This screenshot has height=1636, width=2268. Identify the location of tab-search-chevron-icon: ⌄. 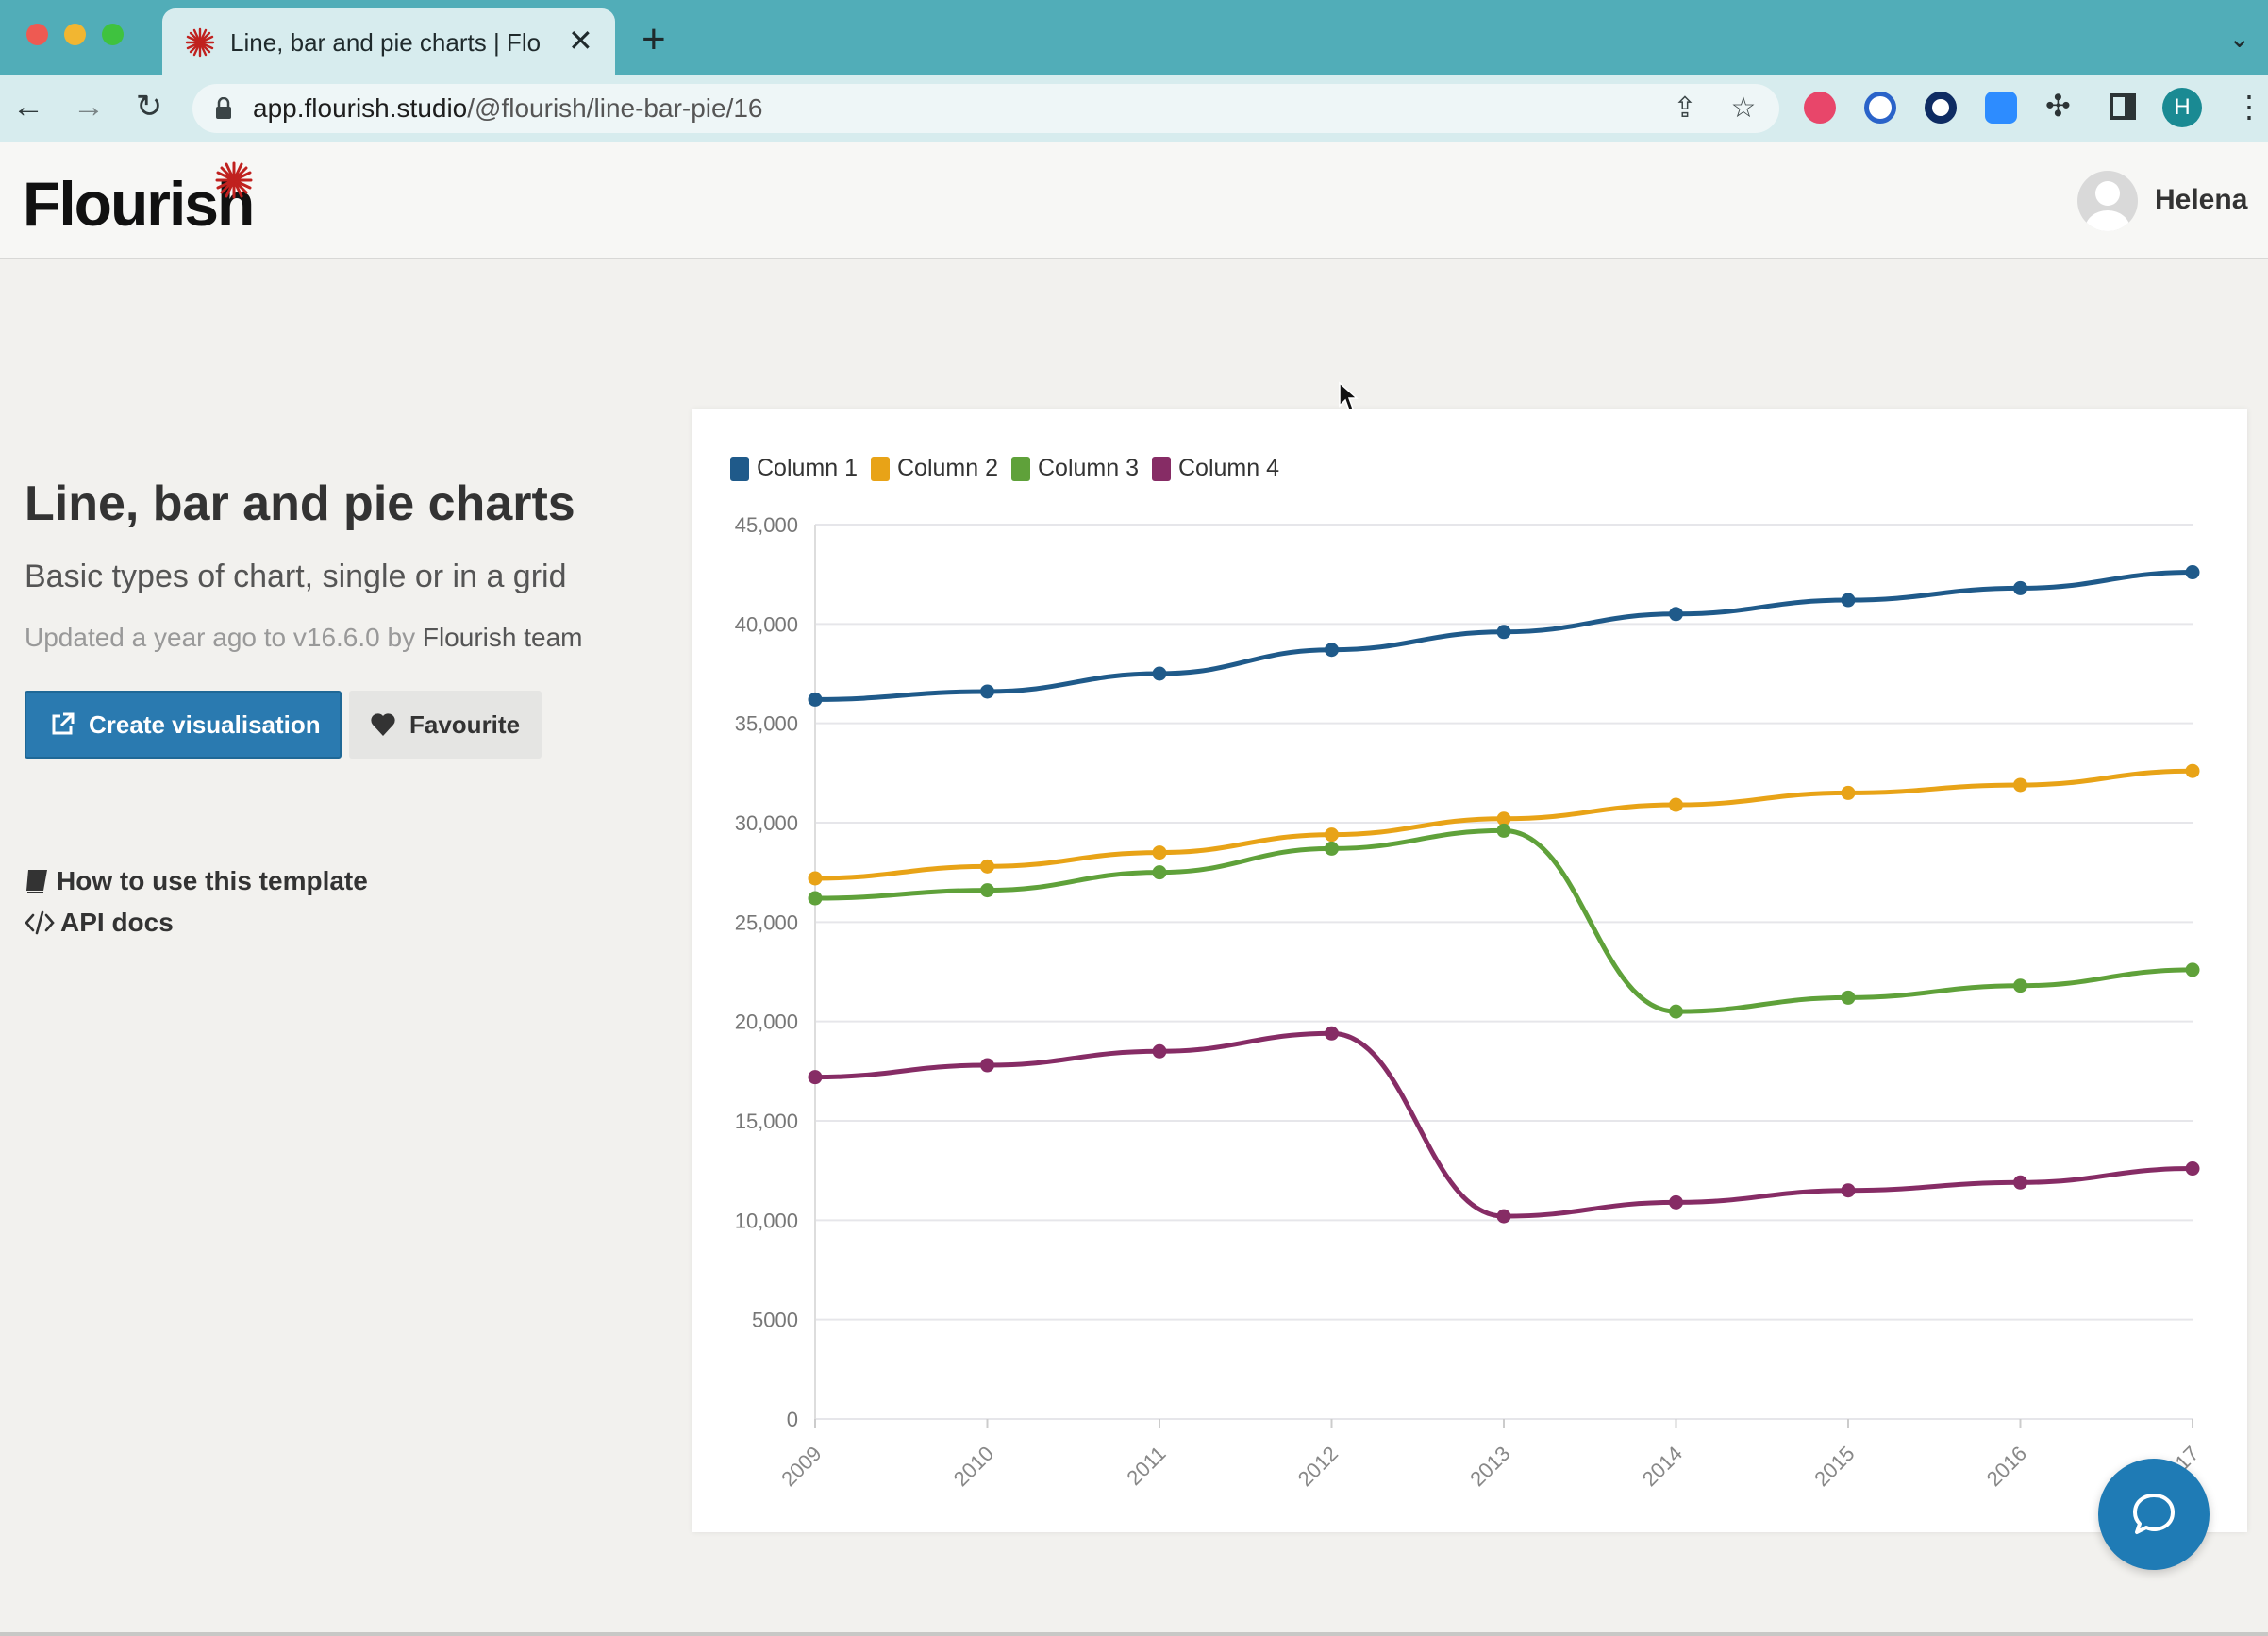
(2240, 38).